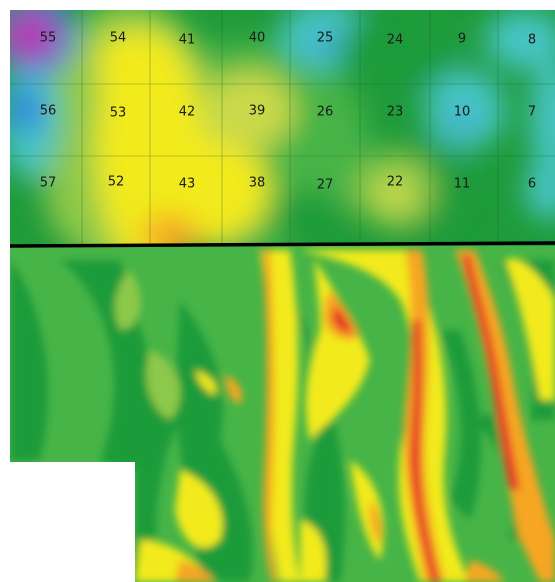 The height and width of the screenshot is (582, 555). What do you see at coordinates (257, 183) in the screenshot?
I see `zone-label: 38` at bounding box center [257, 183].